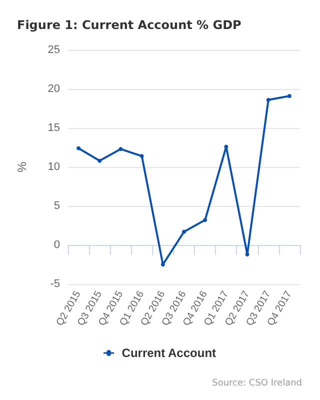 This screenshot has width=320, height=400. Describe the element at coordinates (22, 166) in the screenshot. I see `y-axis-title: %` at that location.